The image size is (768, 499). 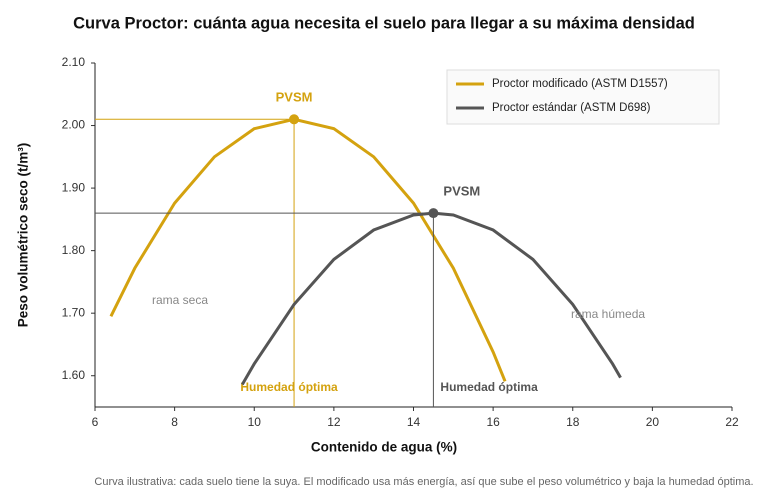 What do you see at coordinates (571, 108) in the screenshot?
I see `legend-label: Proctor estándar (ASTM D698)` at bounding box center [571, 108].